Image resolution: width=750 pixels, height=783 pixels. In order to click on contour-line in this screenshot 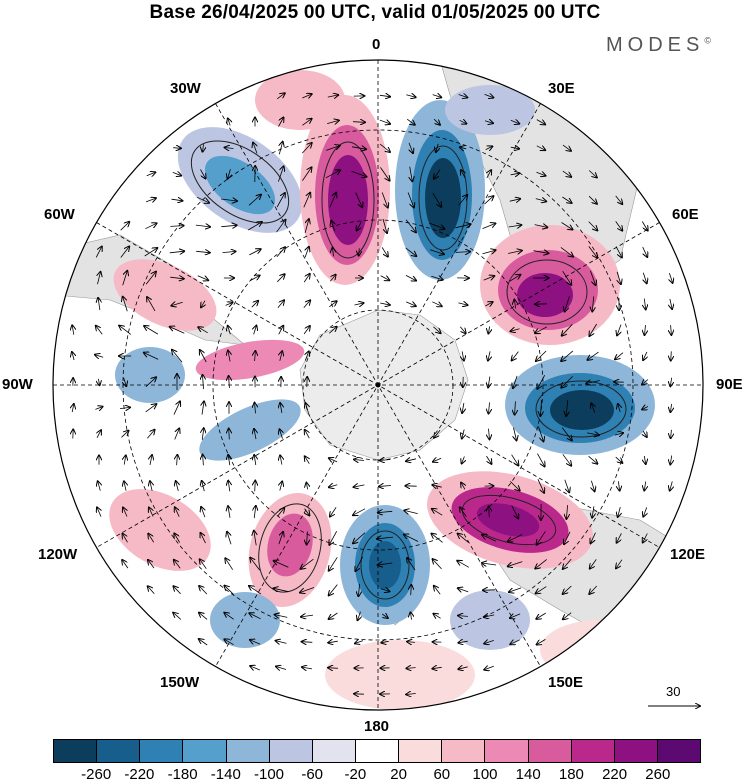, I will do `click(240, 182)`.